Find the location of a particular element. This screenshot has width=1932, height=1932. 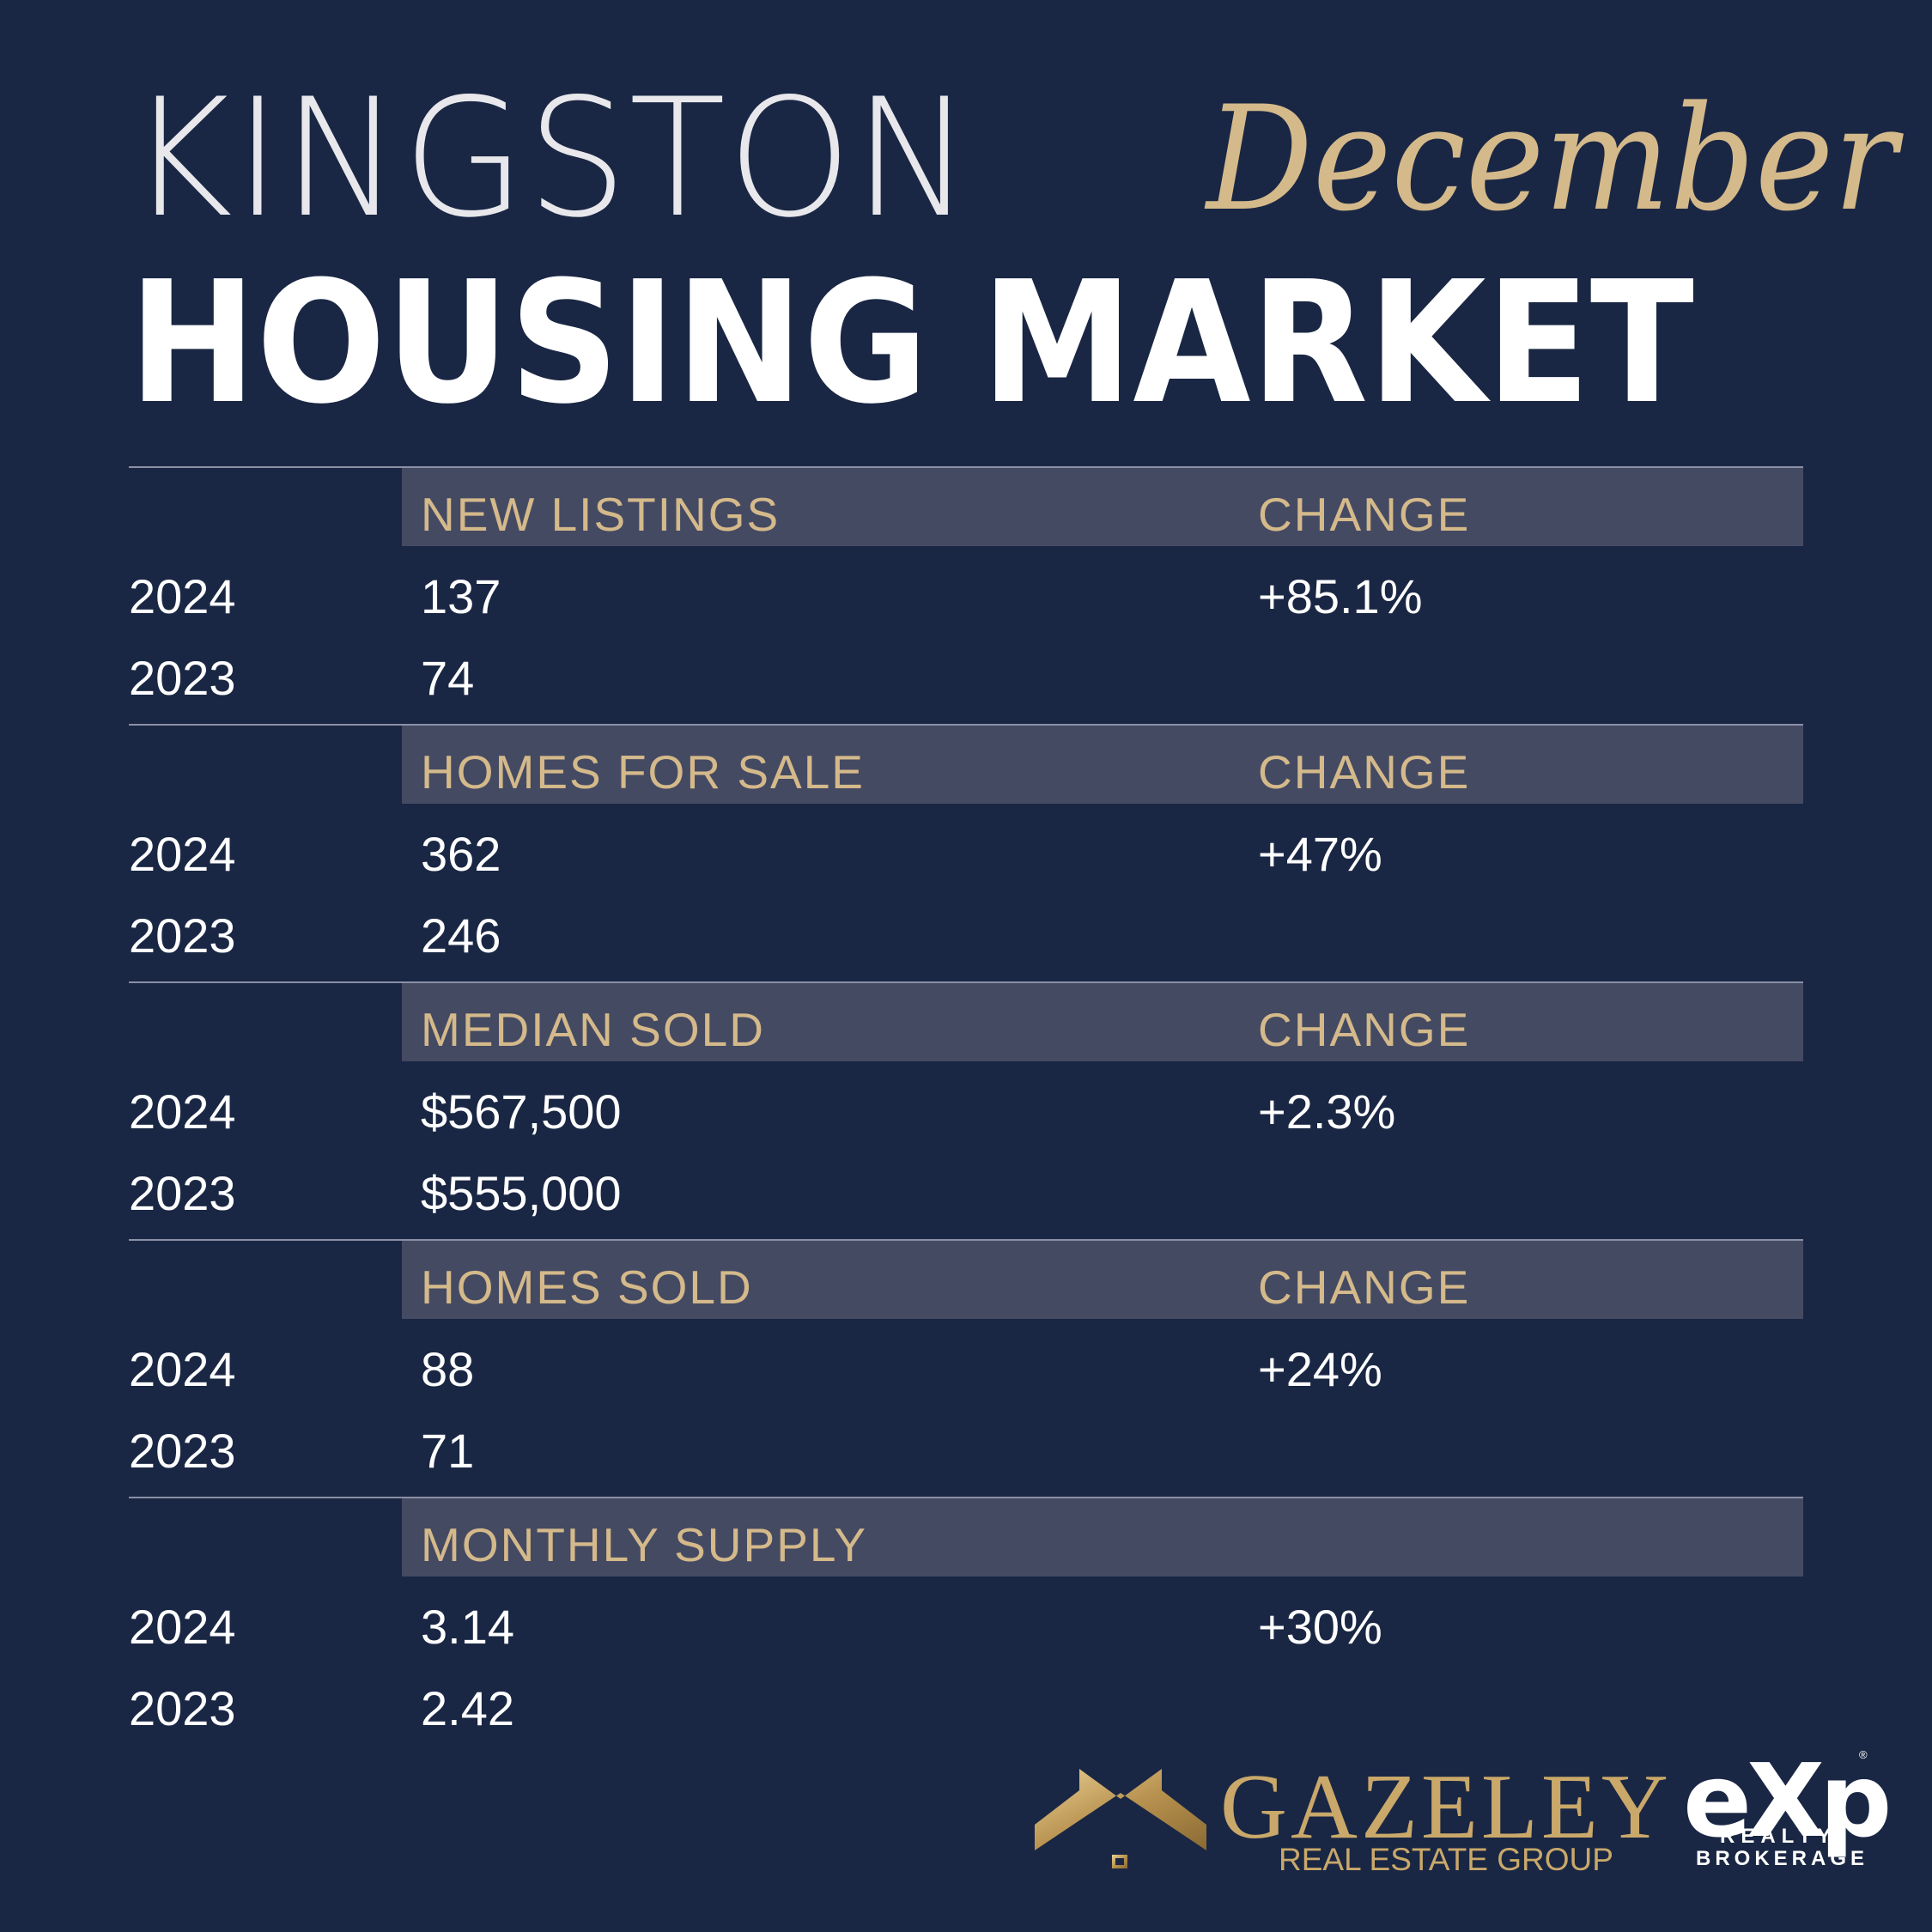

exp-subtitle-realty: REALTY is located at coordinates (1779, 1836).